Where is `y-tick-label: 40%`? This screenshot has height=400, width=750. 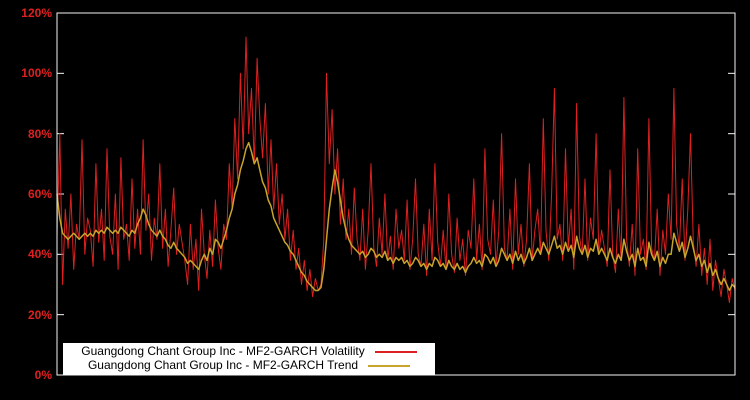
y-tick-label: 40% is located at coordinates (39, 254).